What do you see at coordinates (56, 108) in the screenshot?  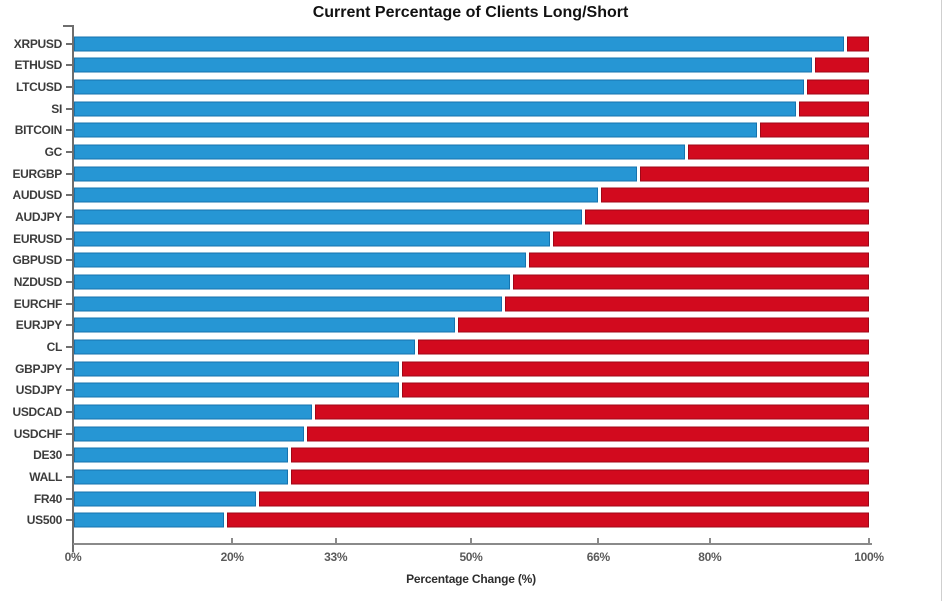 I see `category-label: SI` at bounding box center [56, 108].